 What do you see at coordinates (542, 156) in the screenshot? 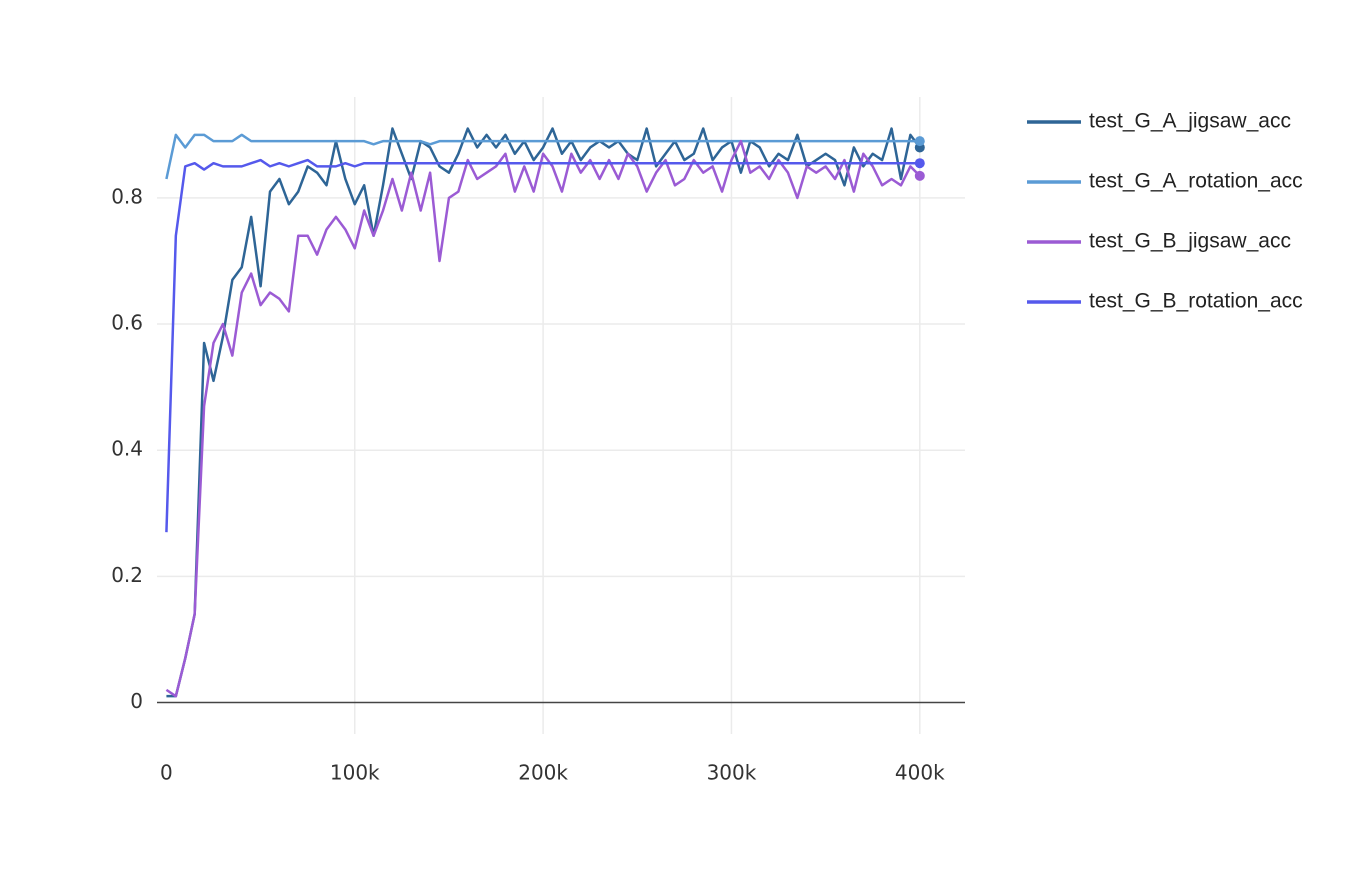
I see `series-line` at bounding box center [542, 156].